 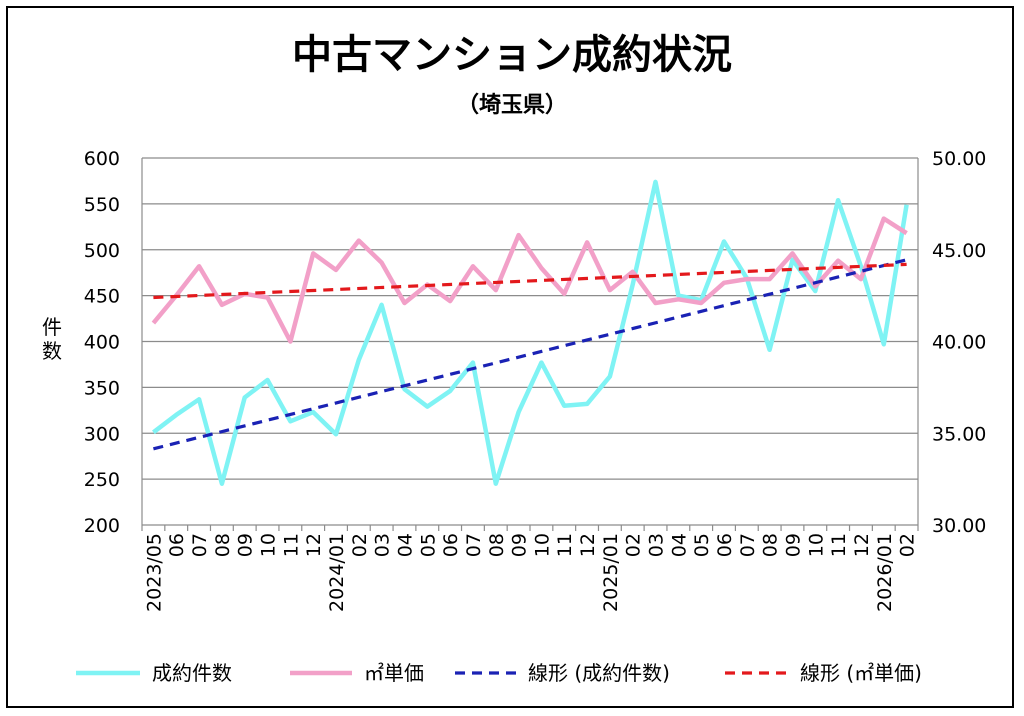 I want to click on right-tick-label: 30.00, so click(x=959, y=526).